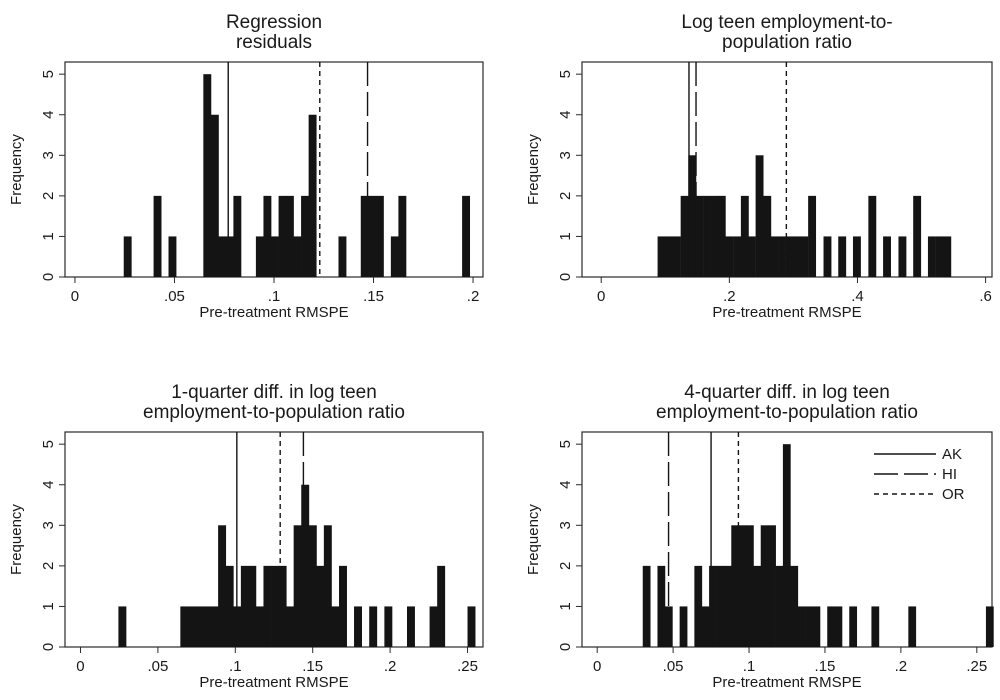 The width and height of the screenshot is (1000, 700). What do you see at coordinates (787, 412) in the screenshot?
I see `panel-title: employment-to-population ratio` at bounding box center [787, 412].